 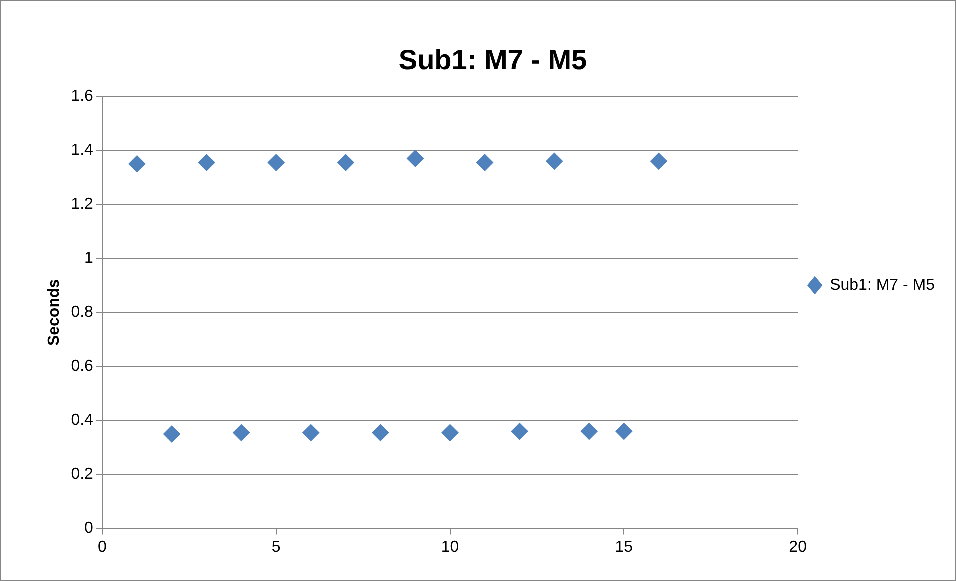 I want to click on y-tick-label: 0, so click(x=89, y=529).